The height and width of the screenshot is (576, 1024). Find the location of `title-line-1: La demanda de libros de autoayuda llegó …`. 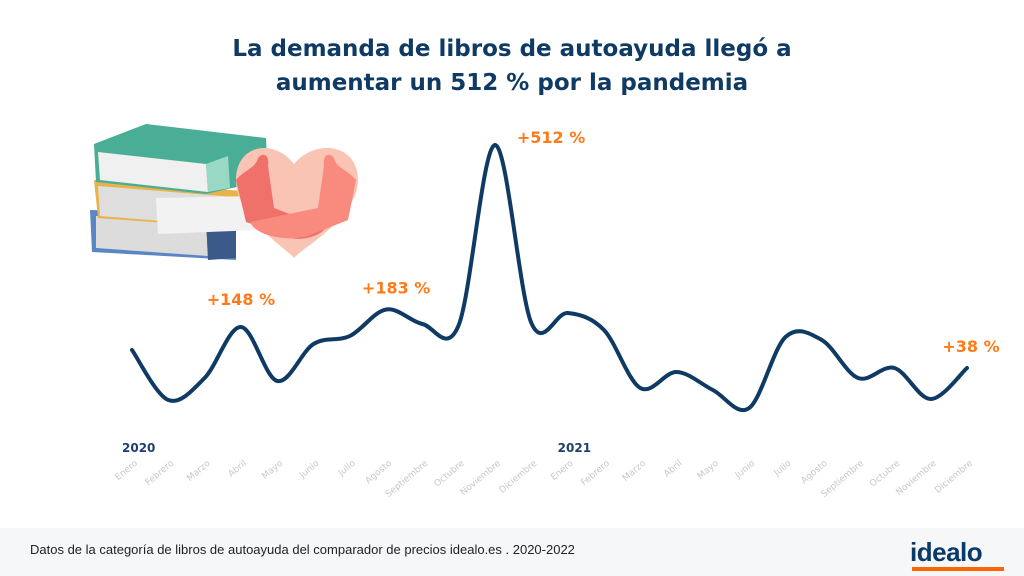

title-line-1: La demanda de libros de autoayuda llegó … is located at coordinates (512, 49).